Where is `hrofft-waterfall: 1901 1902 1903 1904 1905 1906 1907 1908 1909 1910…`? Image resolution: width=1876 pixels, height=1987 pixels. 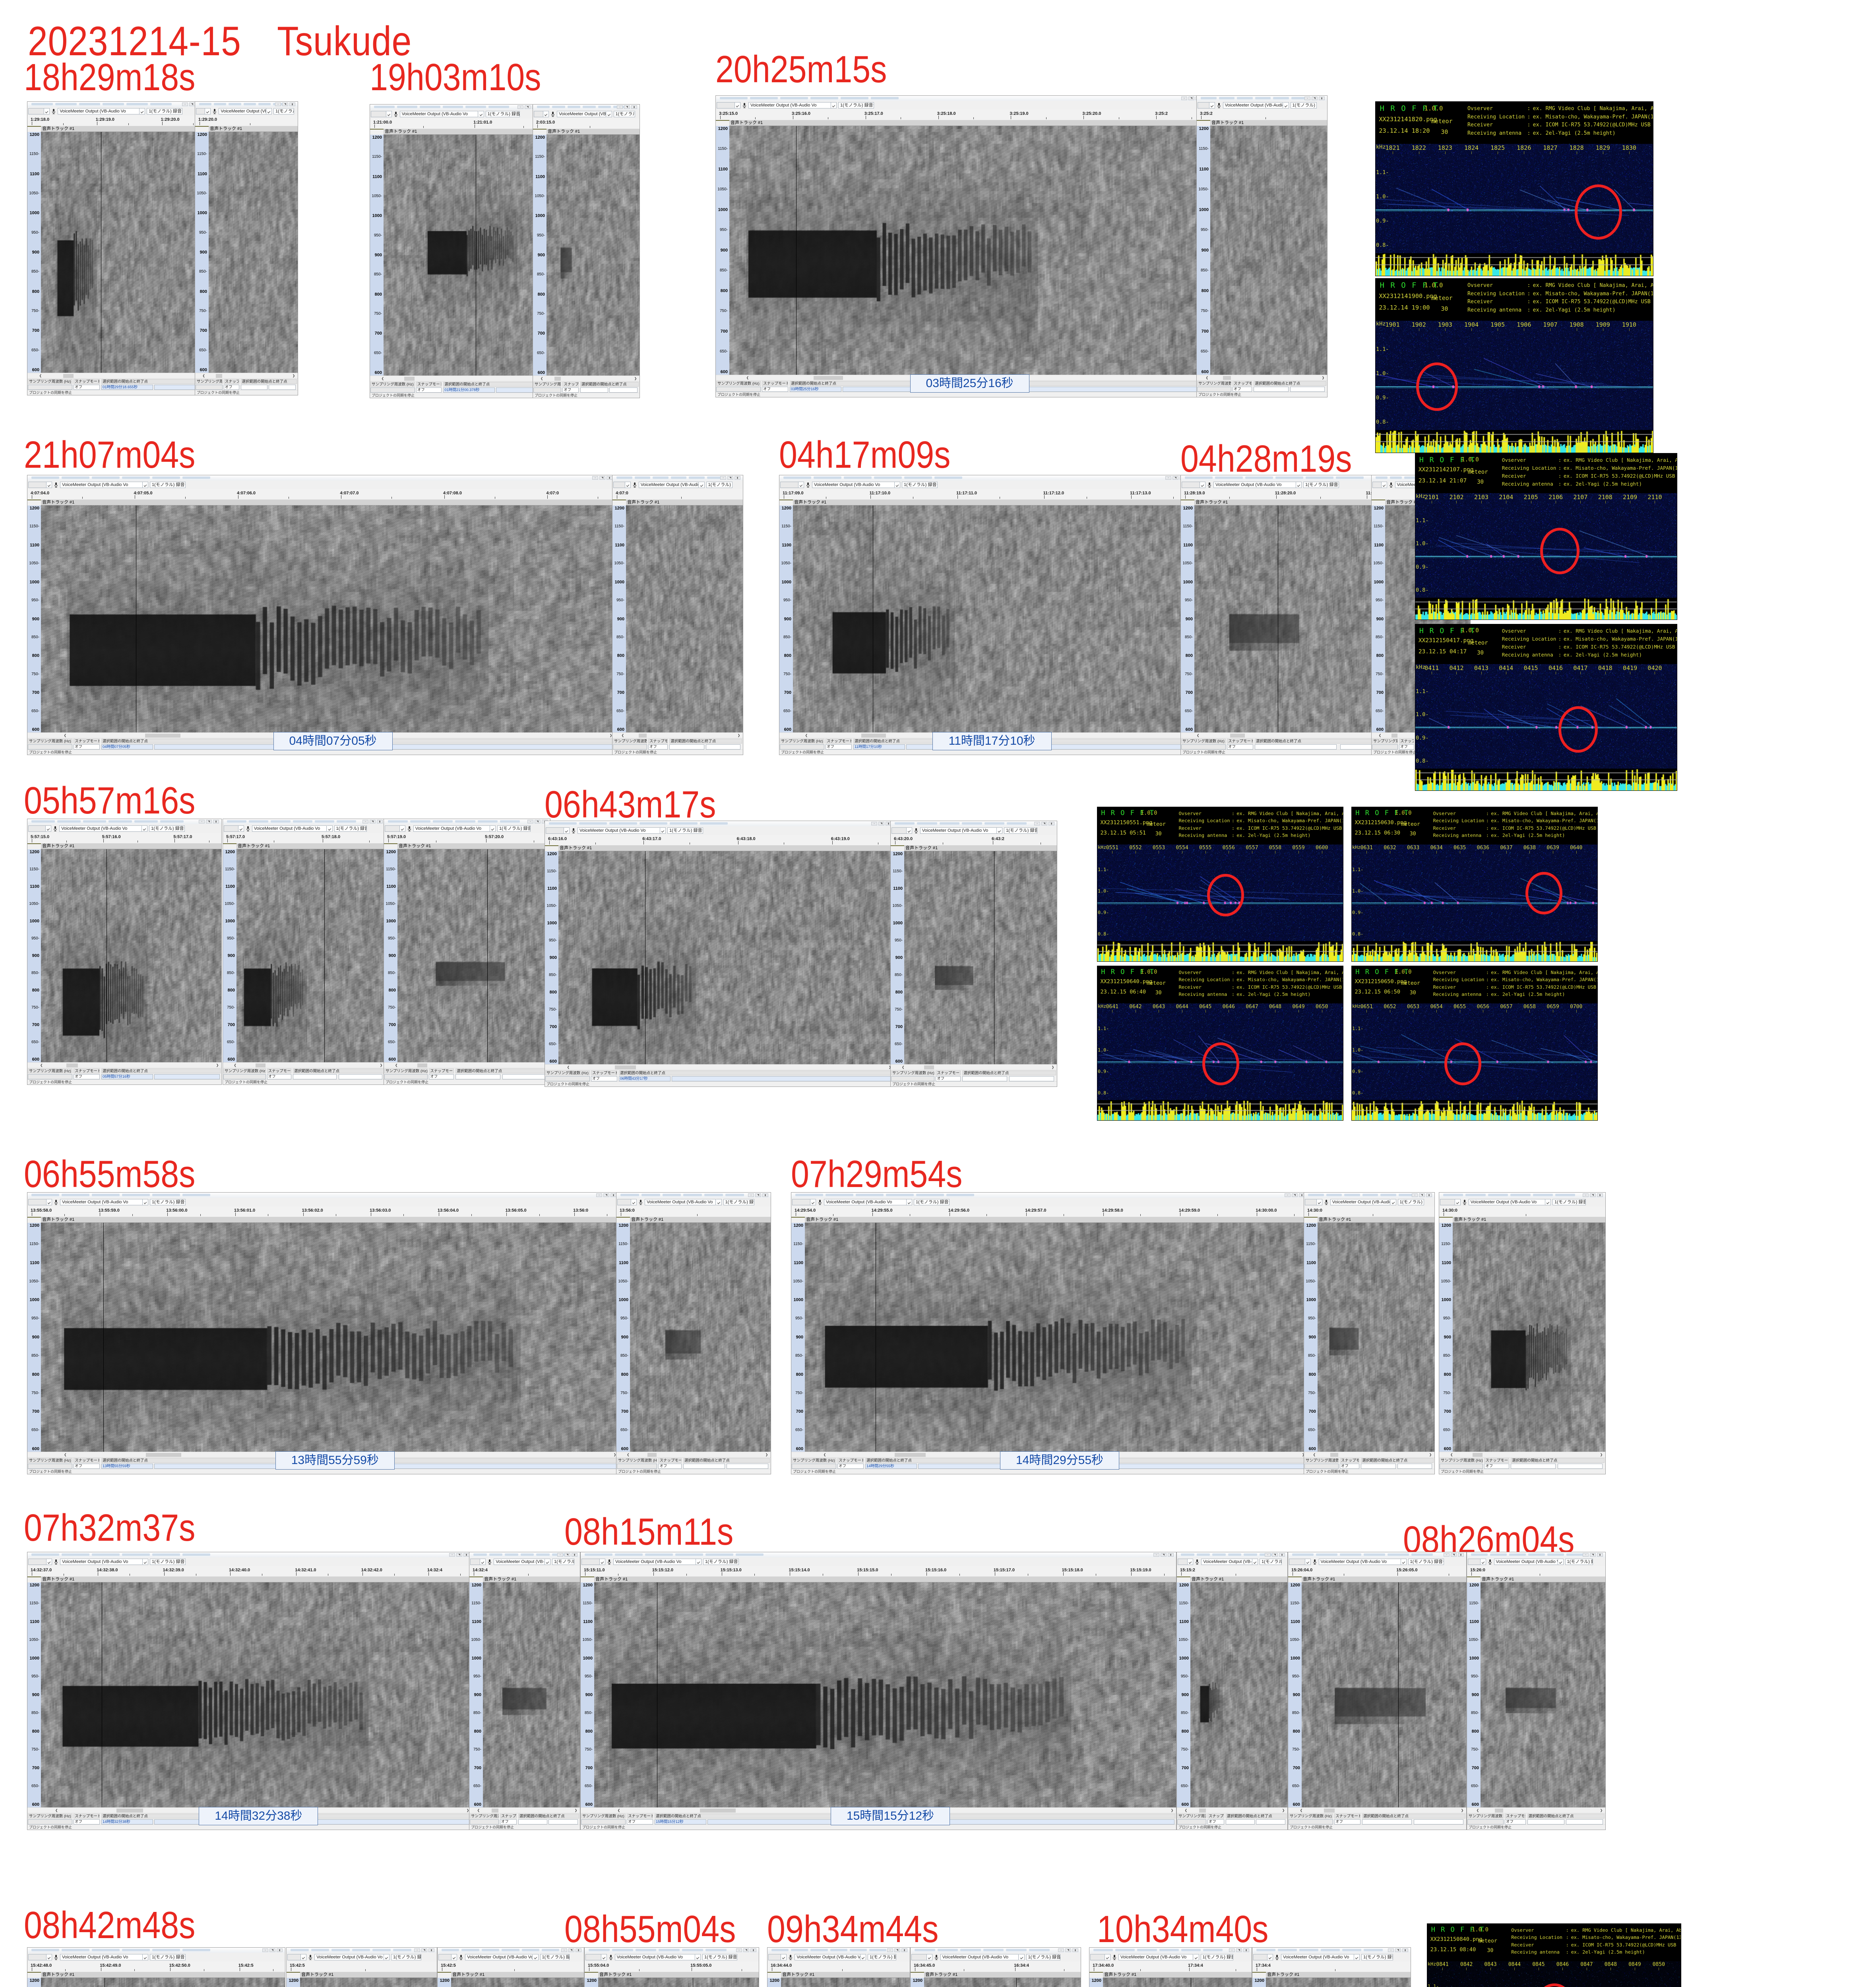
hrofft-waterfall: 1901 1902 1903 1904 1905 1906 1907 1908 1909 1910… is located at coordinates (1514, 376).